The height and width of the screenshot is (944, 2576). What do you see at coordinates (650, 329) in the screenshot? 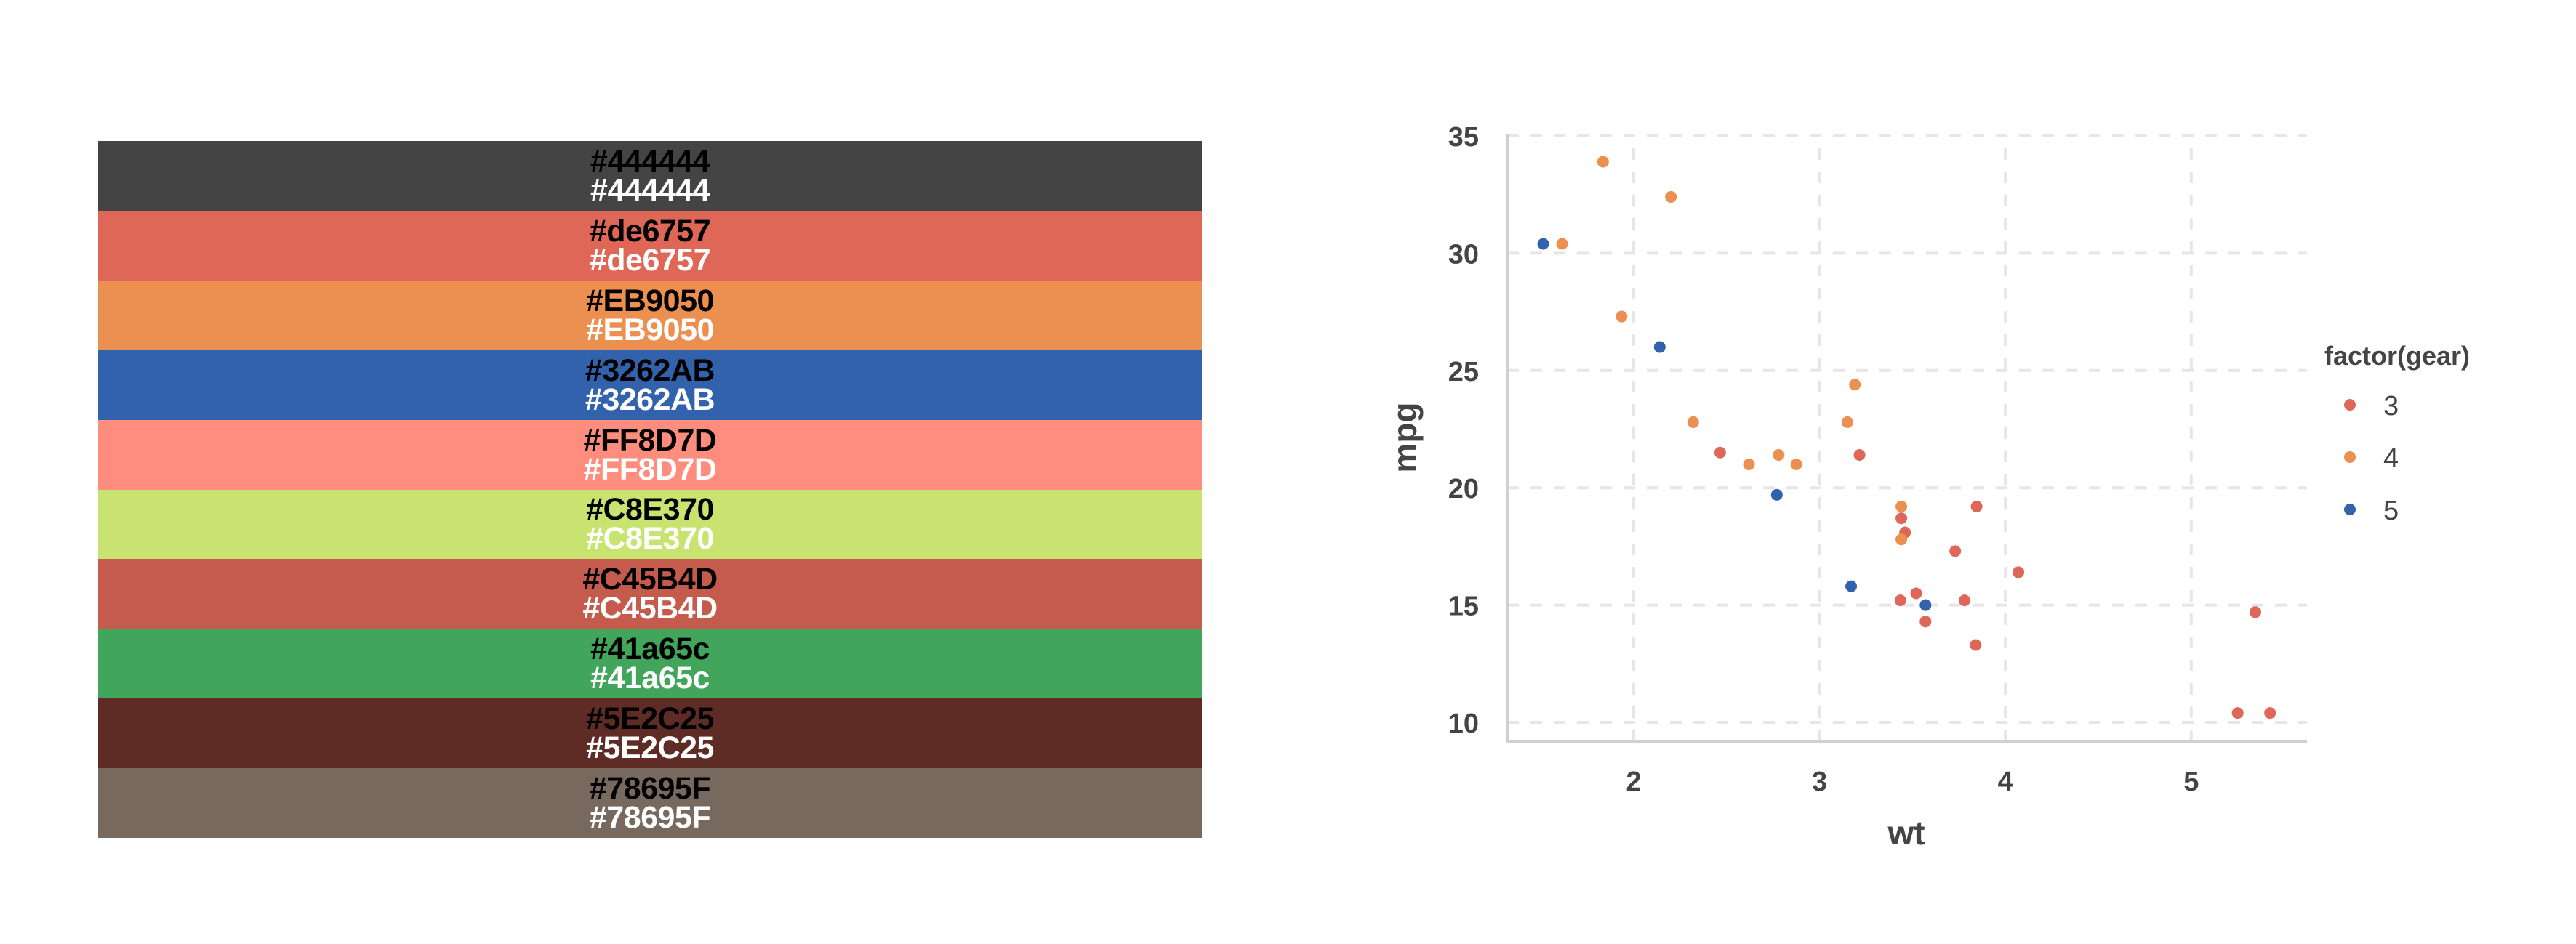
I see `swatch-label-white: #EB9050` at bounding box center [650, 329].